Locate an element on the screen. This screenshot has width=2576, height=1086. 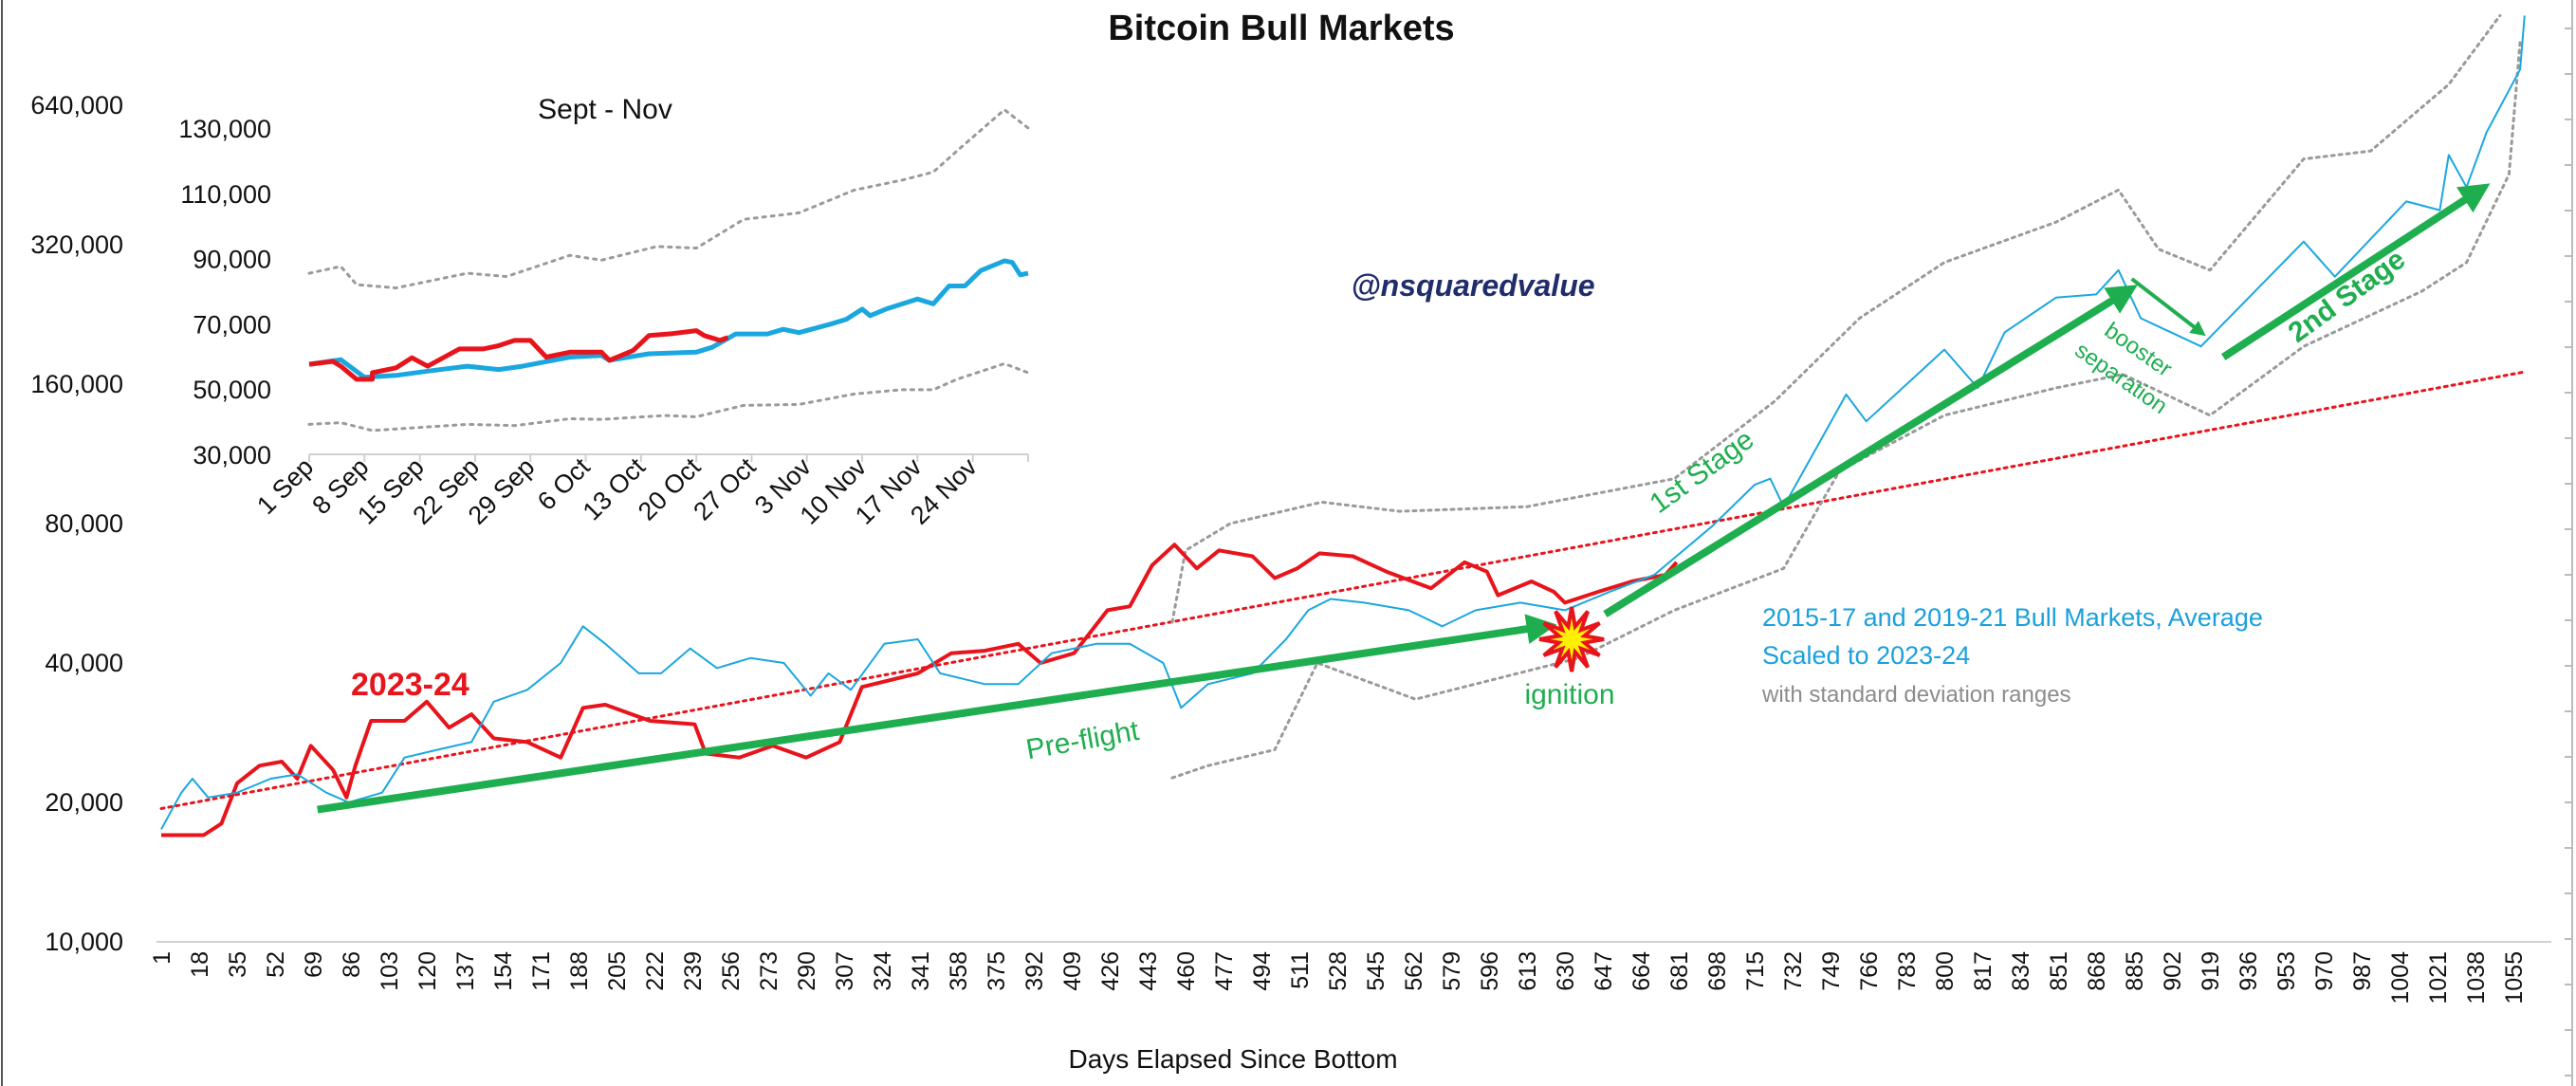
inset-y-tick-label: 130,000 is located at coordinates (224, 129).